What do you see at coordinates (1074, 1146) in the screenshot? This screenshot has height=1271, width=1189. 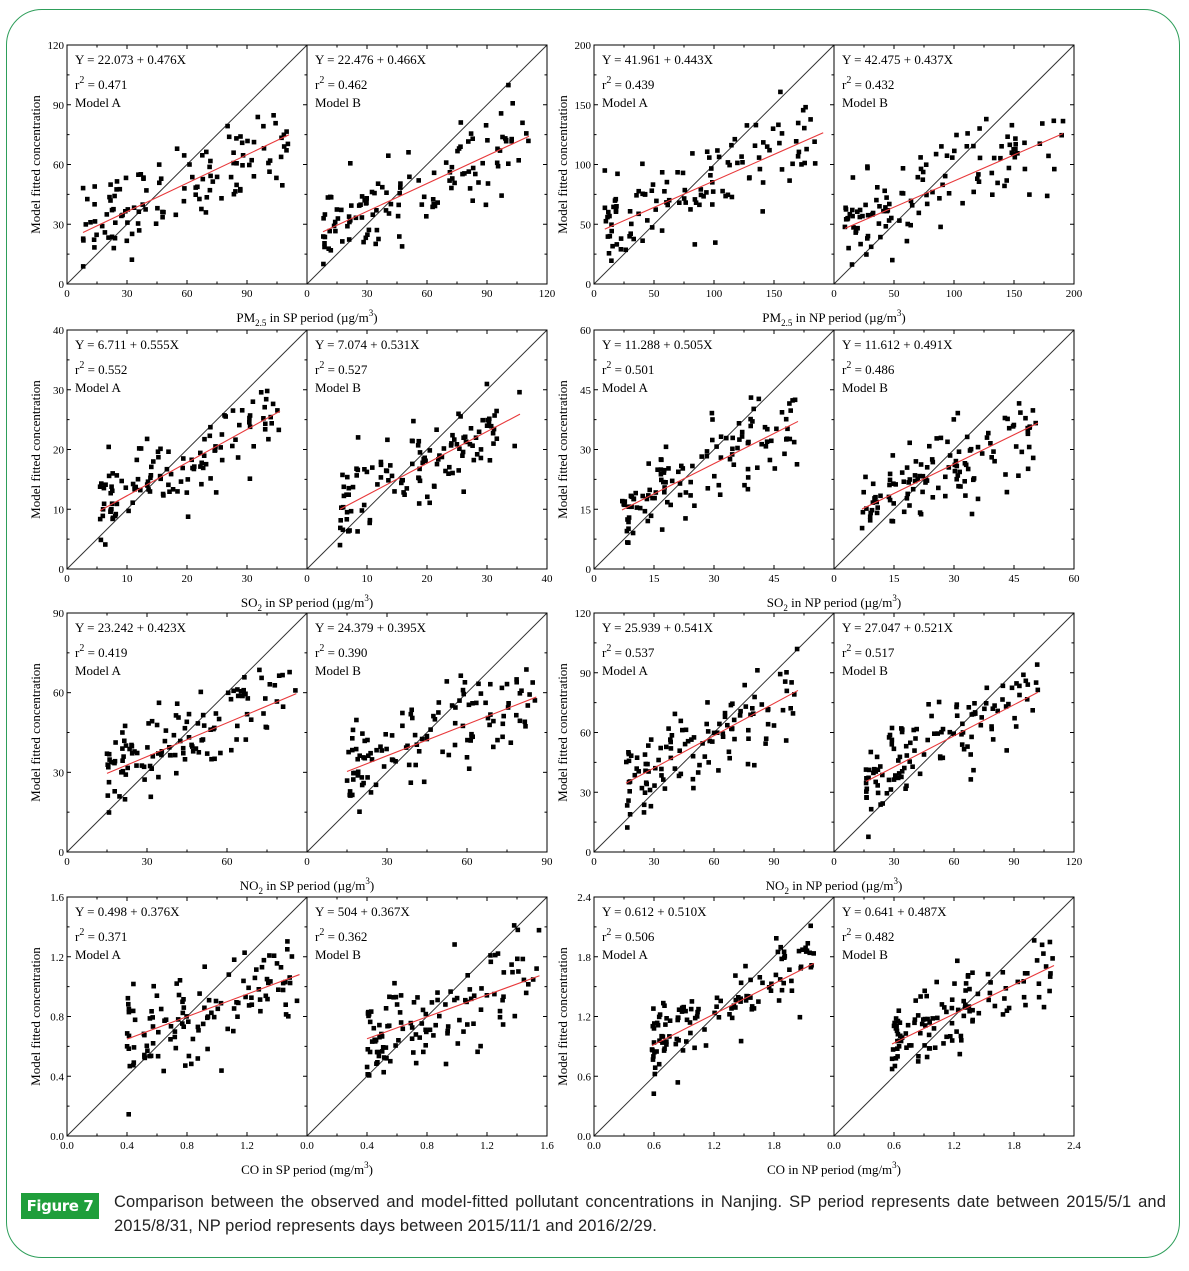 I see `x-tick-label: 2.4` at bounding box center [1074, 1146].